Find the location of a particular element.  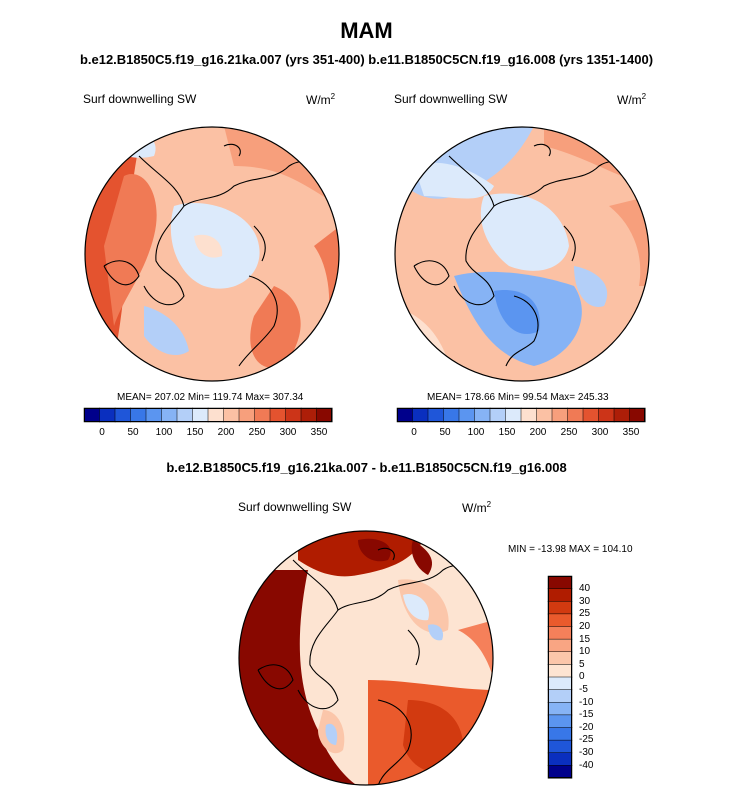

diff-polar-map is located at coordinates (366, 658).